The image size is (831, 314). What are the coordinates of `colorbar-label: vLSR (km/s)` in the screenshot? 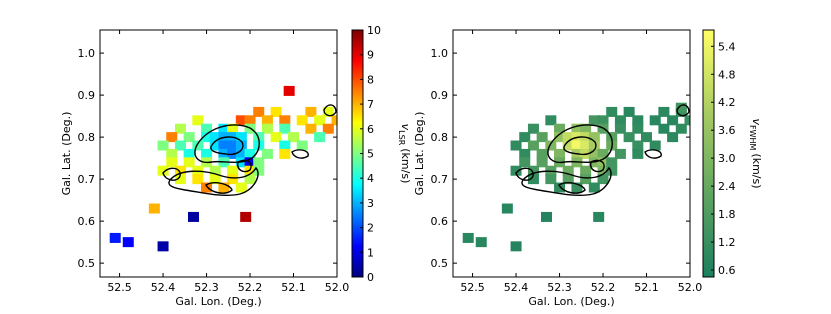 It's located at (404, 154).